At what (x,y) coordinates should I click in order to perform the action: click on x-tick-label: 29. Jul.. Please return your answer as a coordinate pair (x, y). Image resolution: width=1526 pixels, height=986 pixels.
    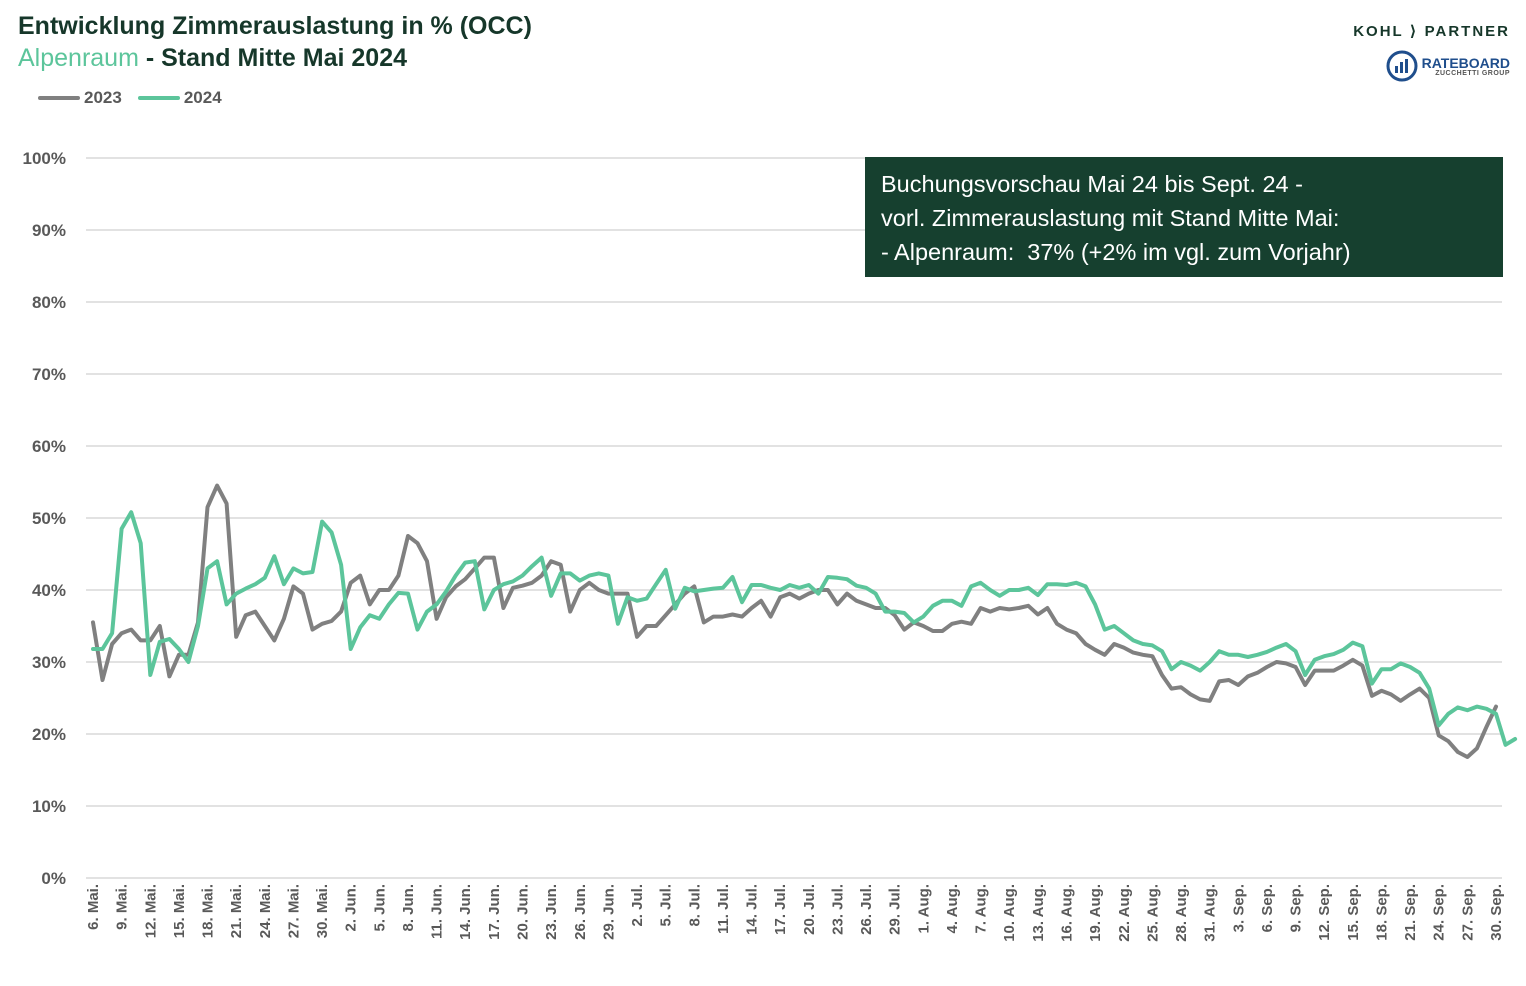
    Looking at the image, I should click on (895, 909).